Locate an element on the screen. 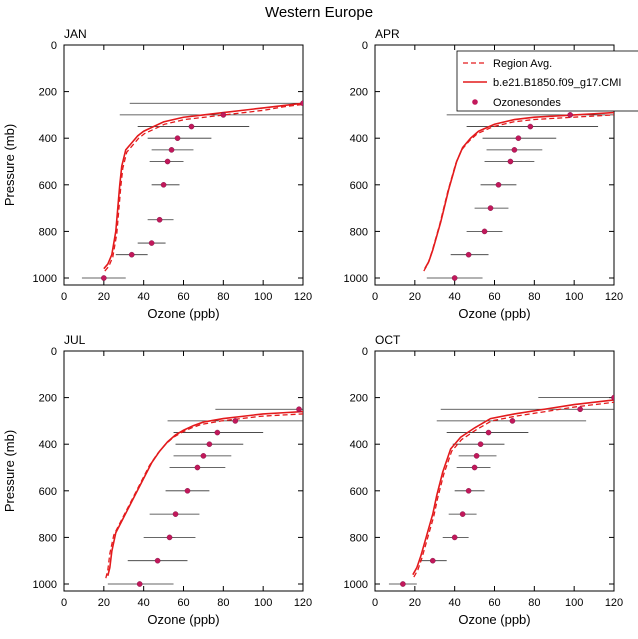 The image size is (638, 639). legend-entry: Region Avg. is located at coordinates (522, 64).